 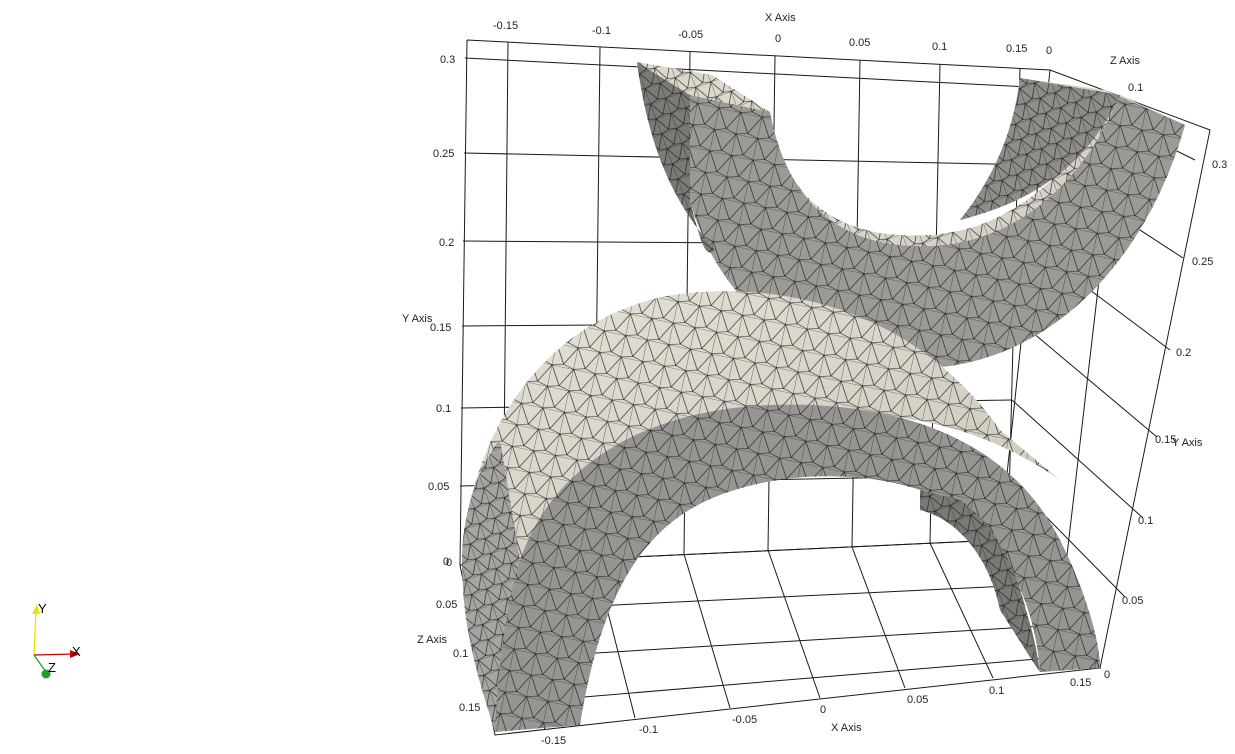 I want to click on y-arrow-head, so click(x=36, y=609).